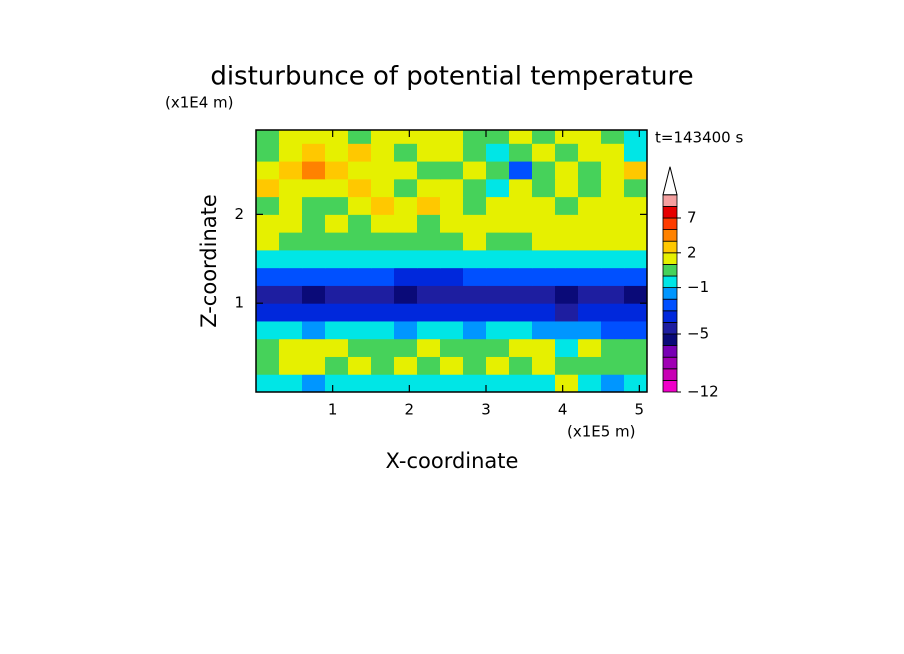 The image size is (904, 654). What do you see at coordinates (601, 432) in the screenshot?
I see `x-unit: (x1E5 m)` at bounding box center [601, 432].